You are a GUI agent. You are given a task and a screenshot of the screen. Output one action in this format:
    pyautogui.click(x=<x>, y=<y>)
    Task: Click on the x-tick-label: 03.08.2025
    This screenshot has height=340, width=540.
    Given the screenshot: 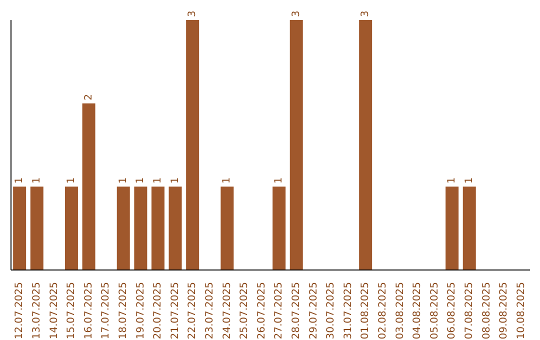 What is the action you would take?
    pyautogui.click(x=400, y=311)
    